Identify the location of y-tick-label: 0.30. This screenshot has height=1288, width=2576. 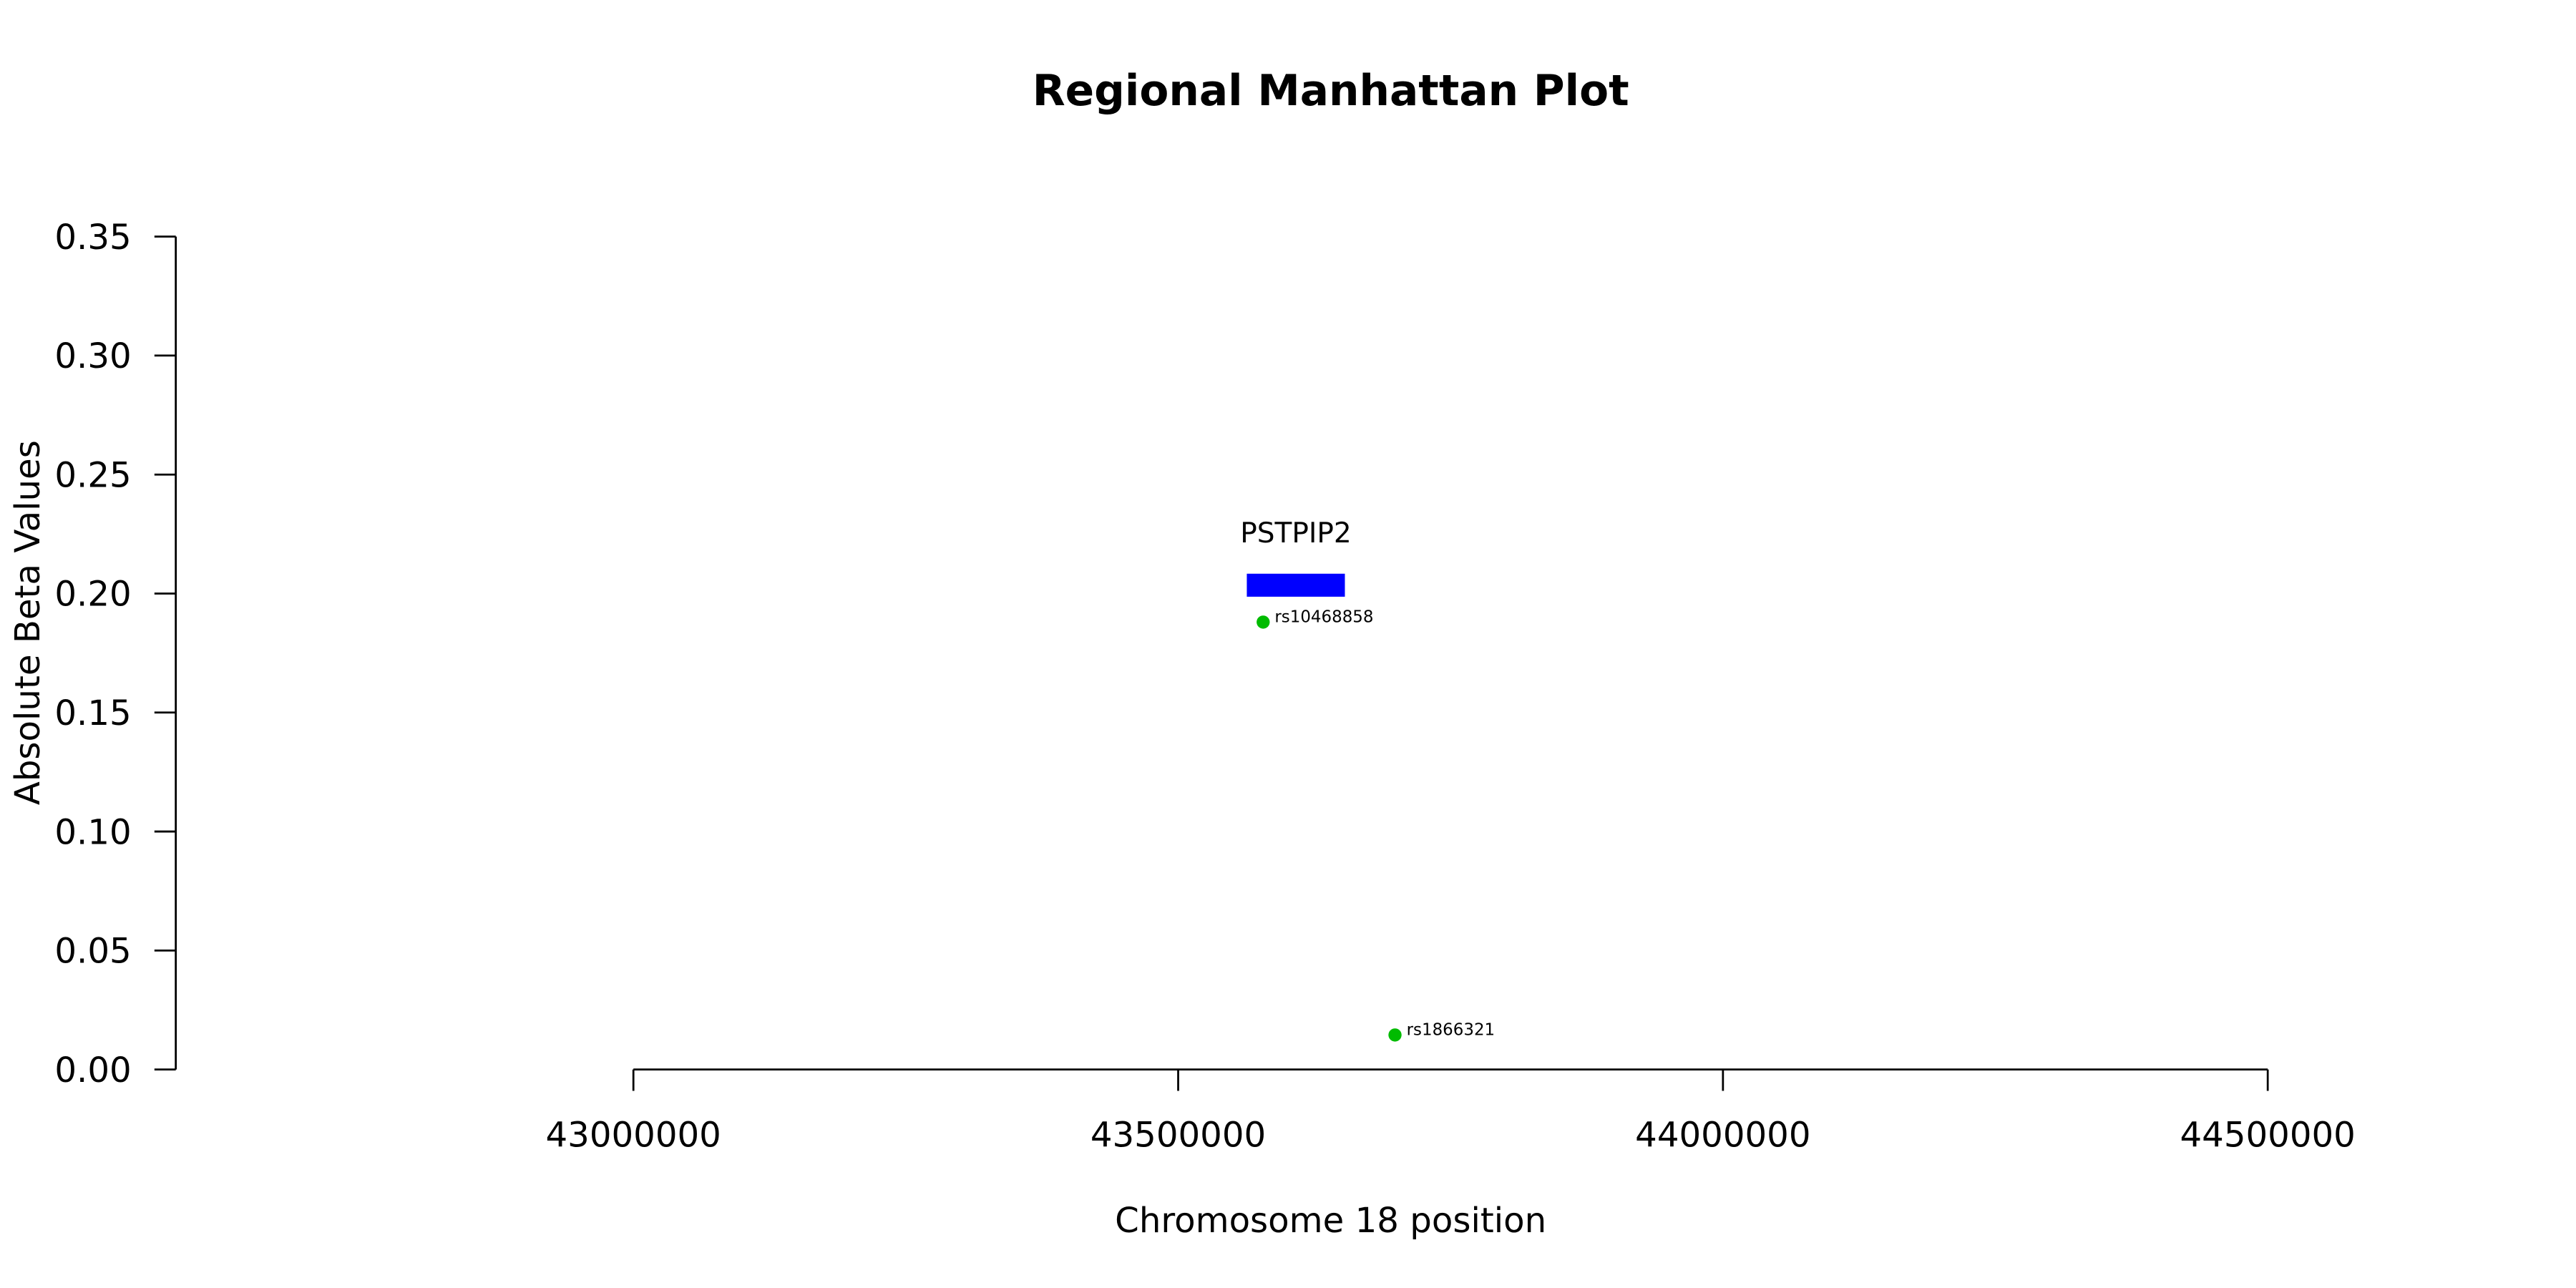
(92, 356).